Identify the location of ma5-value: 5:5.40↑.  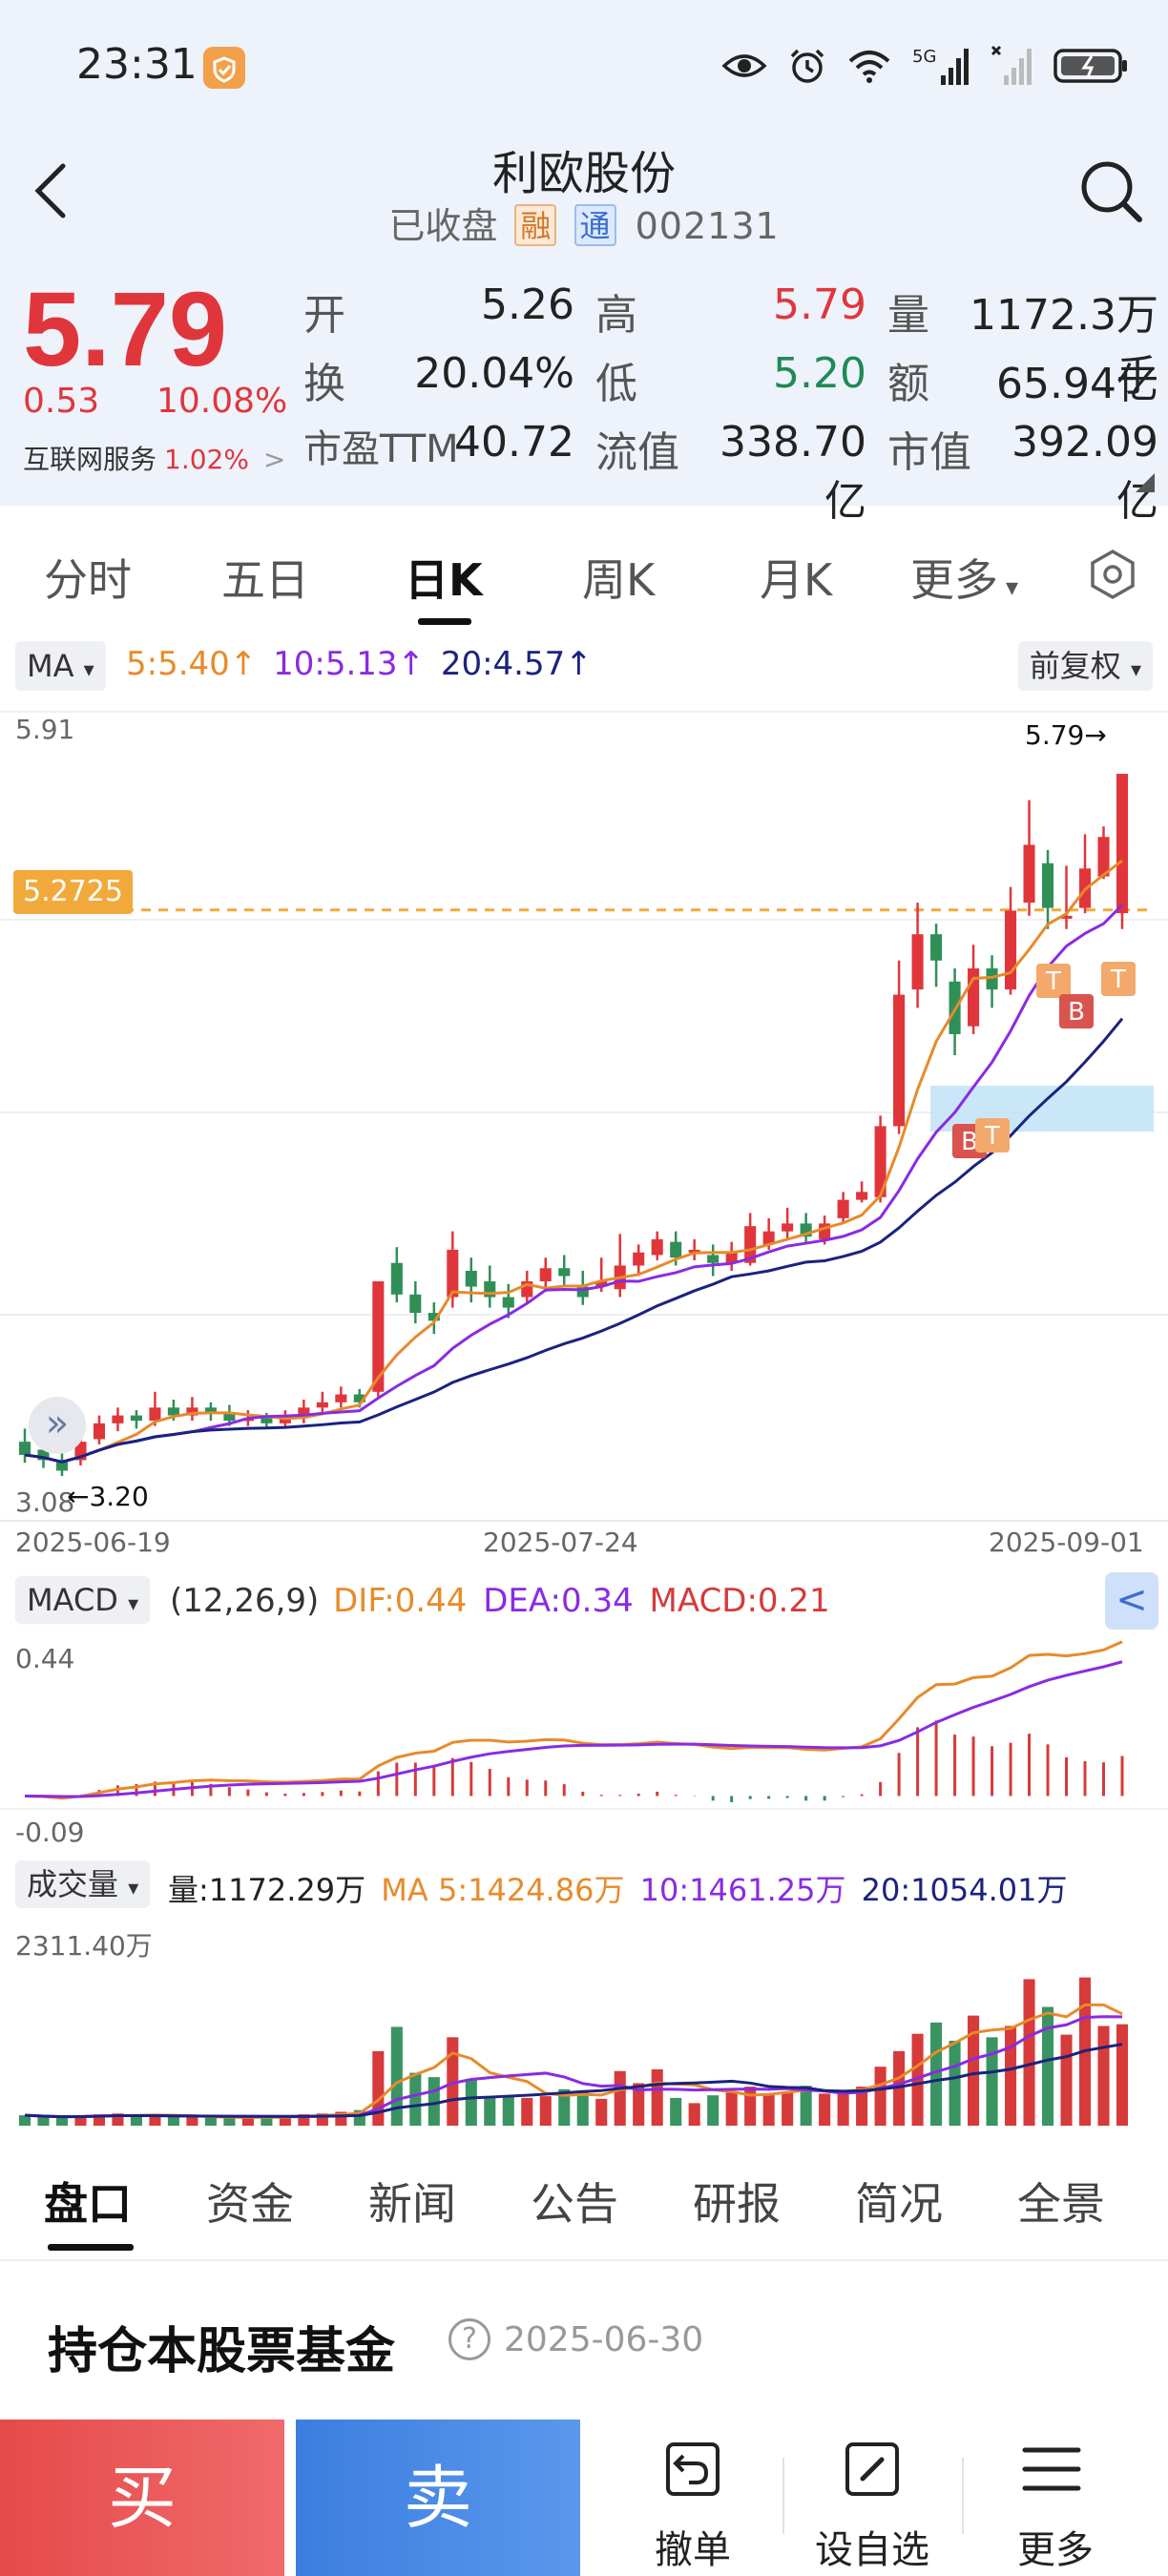
(192, 664).